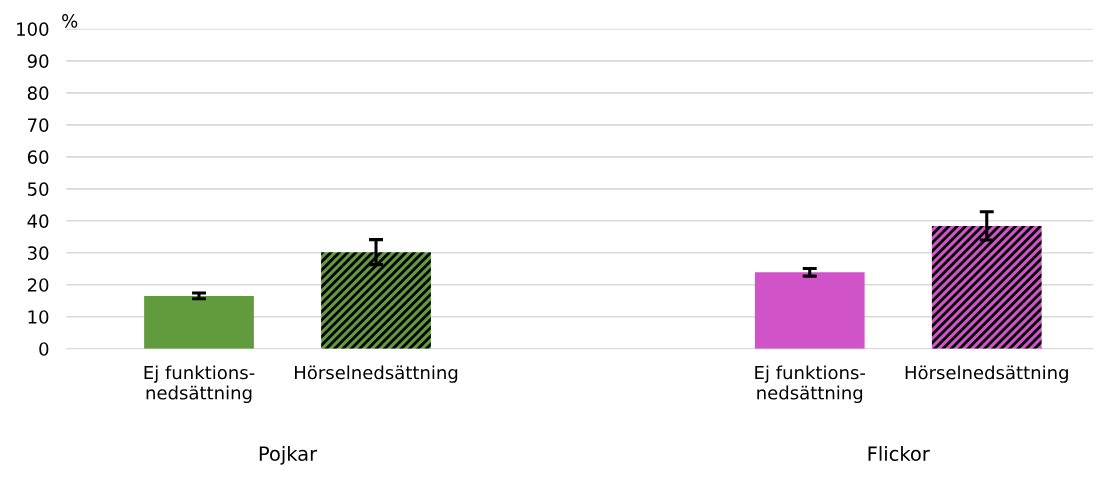 The image size is (1104, 481). I want to click on y-tick-label: 0, so click(44, 349).